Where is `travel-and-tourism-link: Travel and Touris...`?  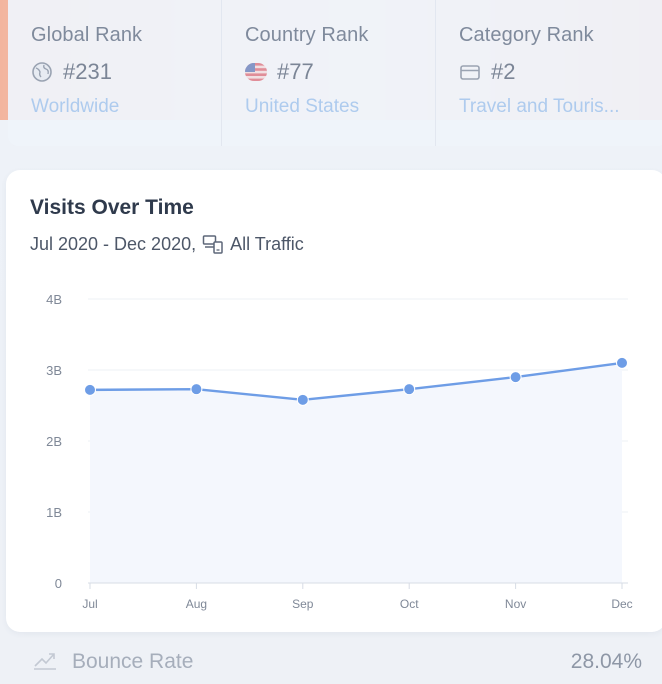 travel-and-tourism-link: Travel and Touris... is located at coordinates (539, 106).